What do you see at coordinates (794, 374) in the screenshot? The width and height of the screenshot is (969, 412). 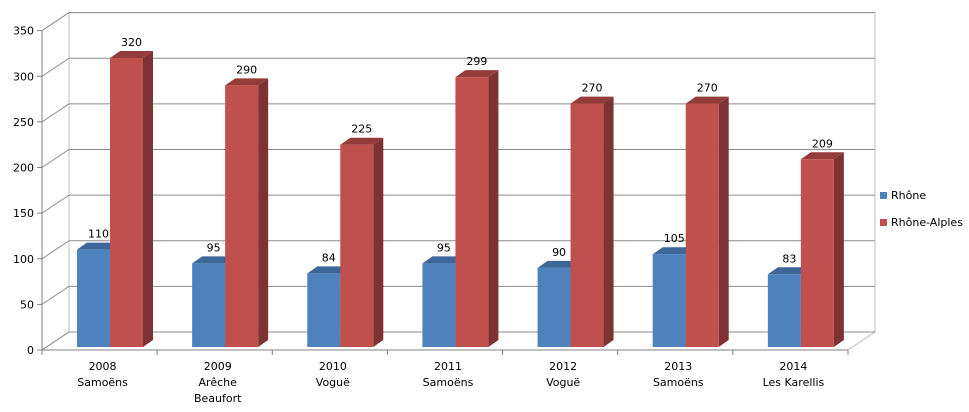 I see `x-tick-label: 2014 Les Karellis` at bounding box center [794, 374].